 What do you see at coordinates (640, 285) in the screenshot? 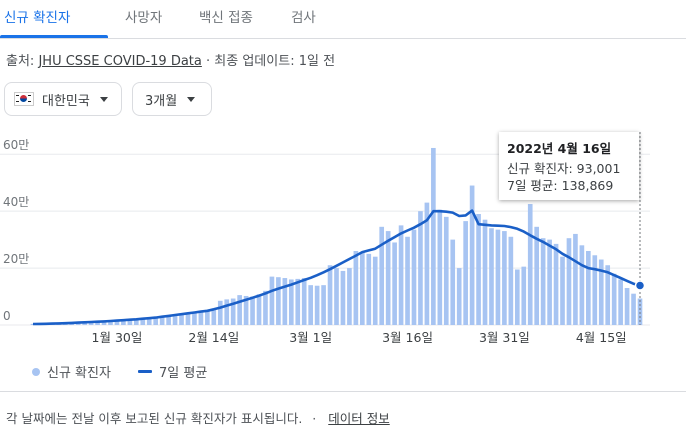
I see `hover-point` at bounding box center [640, 285].